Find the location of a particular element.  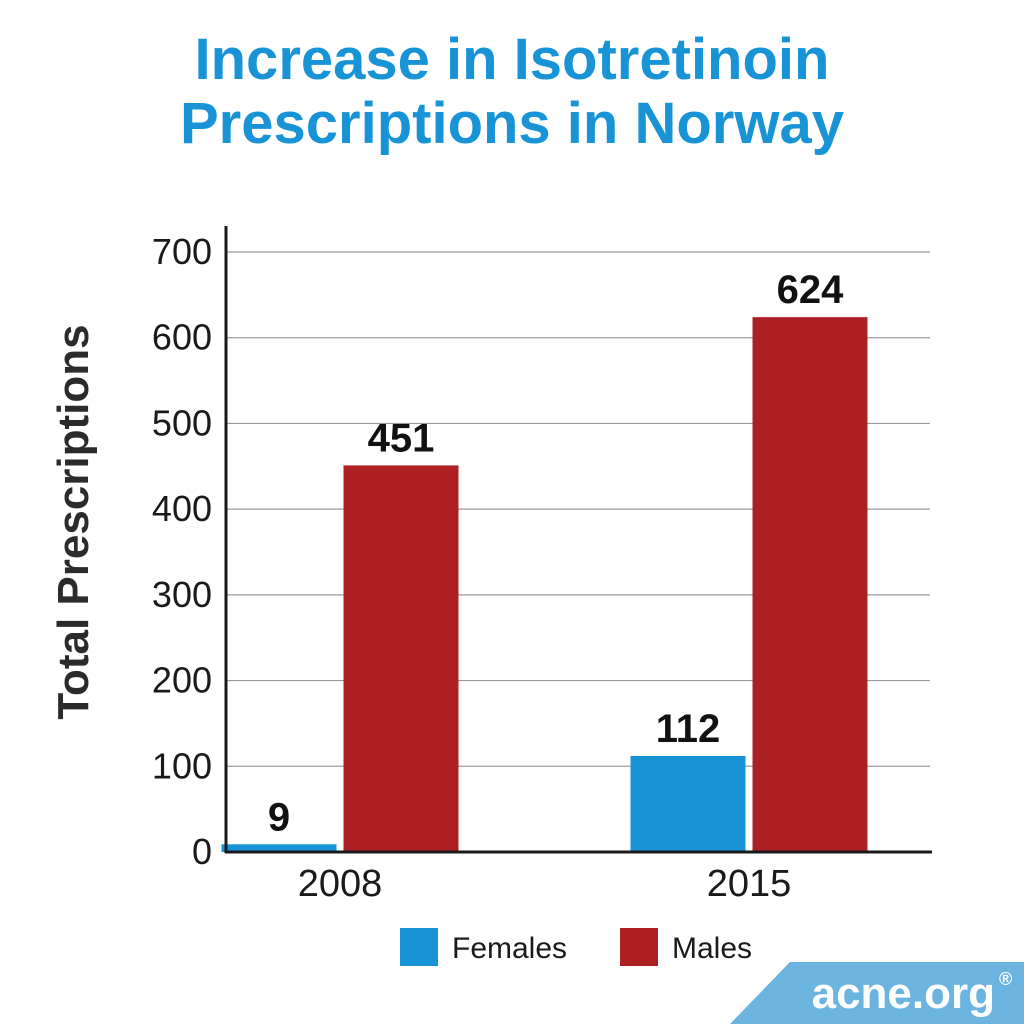

bar-males-2008 is located at coordinates (401, 658).